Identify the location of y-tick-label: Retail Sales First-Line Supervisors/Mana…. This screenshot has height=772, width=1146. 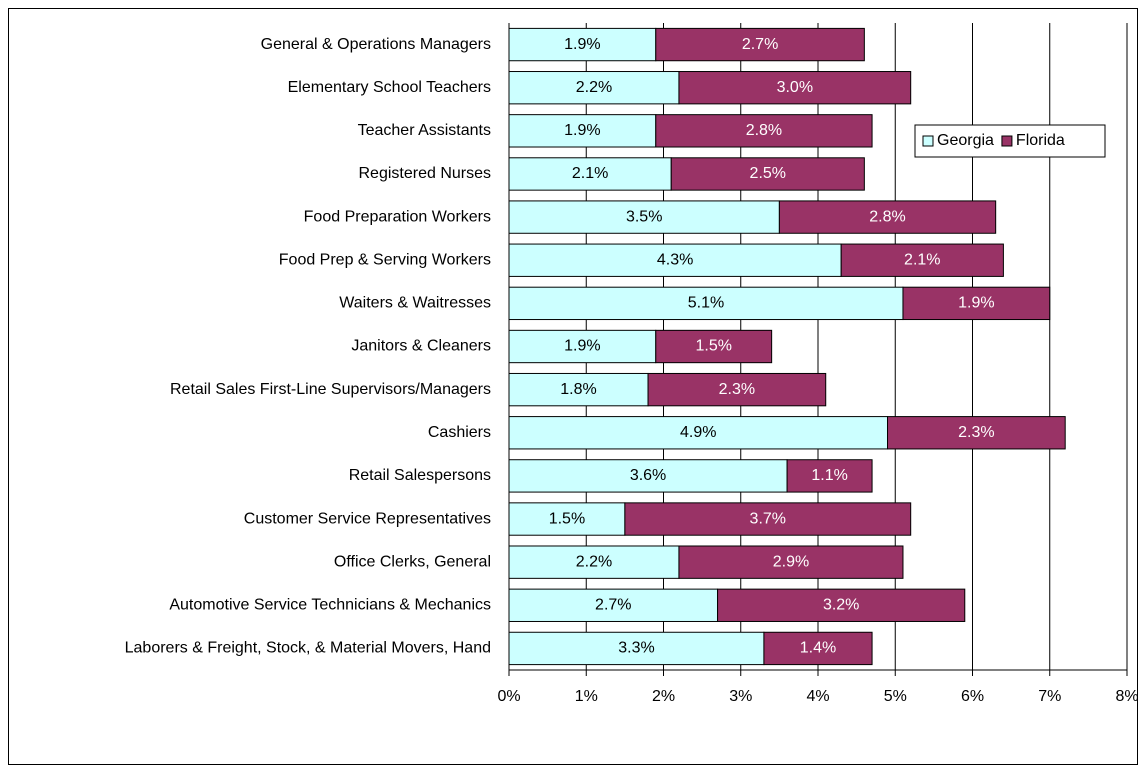
(330, 389).